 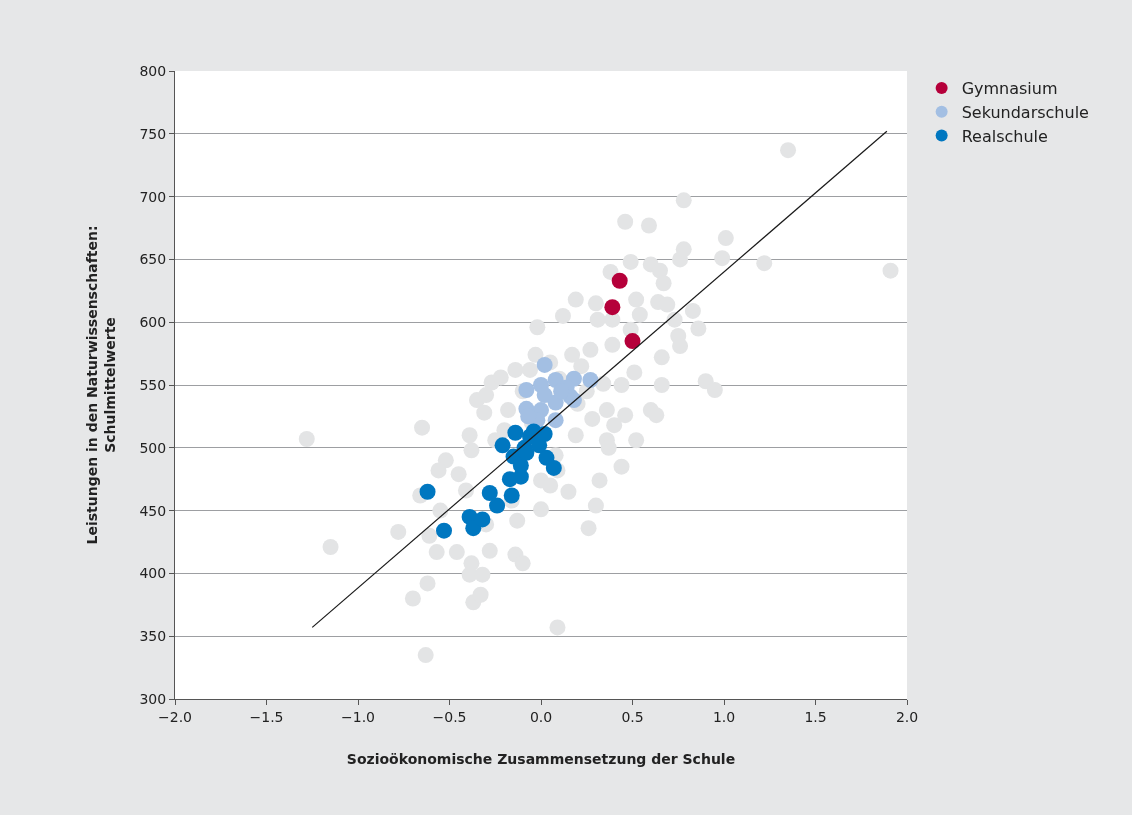 I want to click on y-tick-label: 400, so click(x=153, y=573).